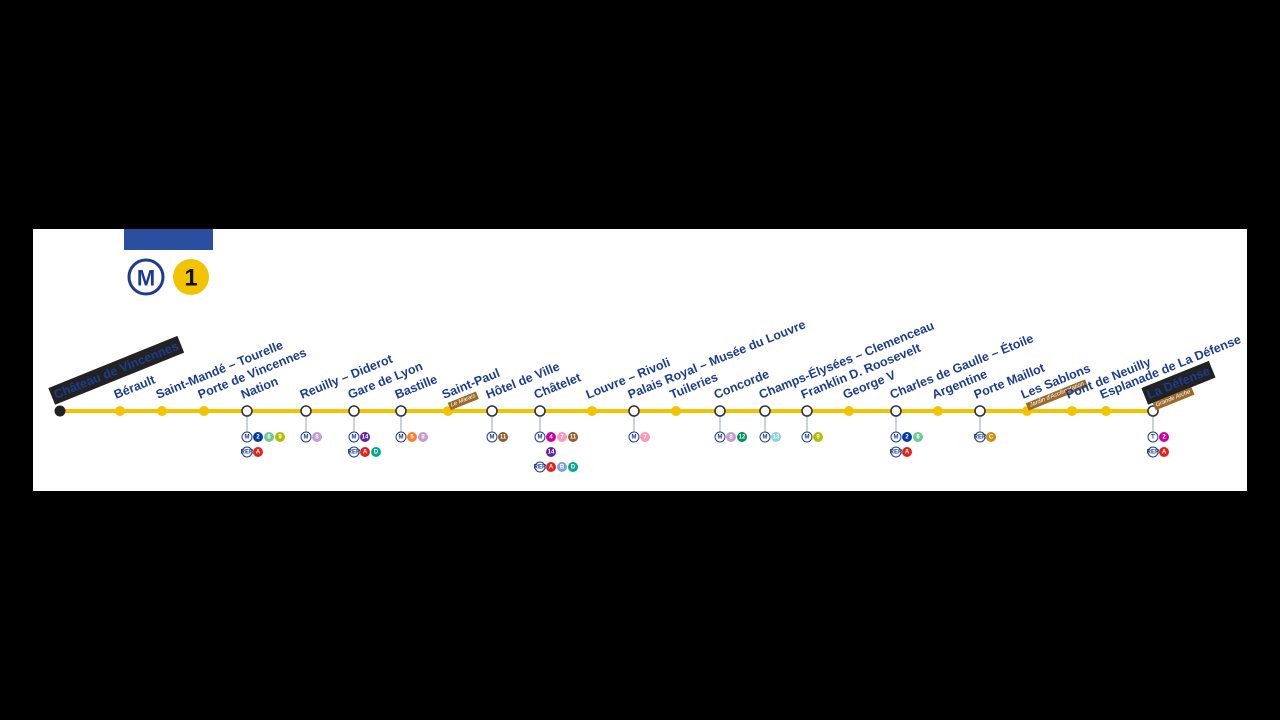 The height and width of the screenshot is (720, 1280). What do you see at coordinates (742, 437) in the screenshot?
I see `connection-icon: 12` at bounding box center [742, 437].